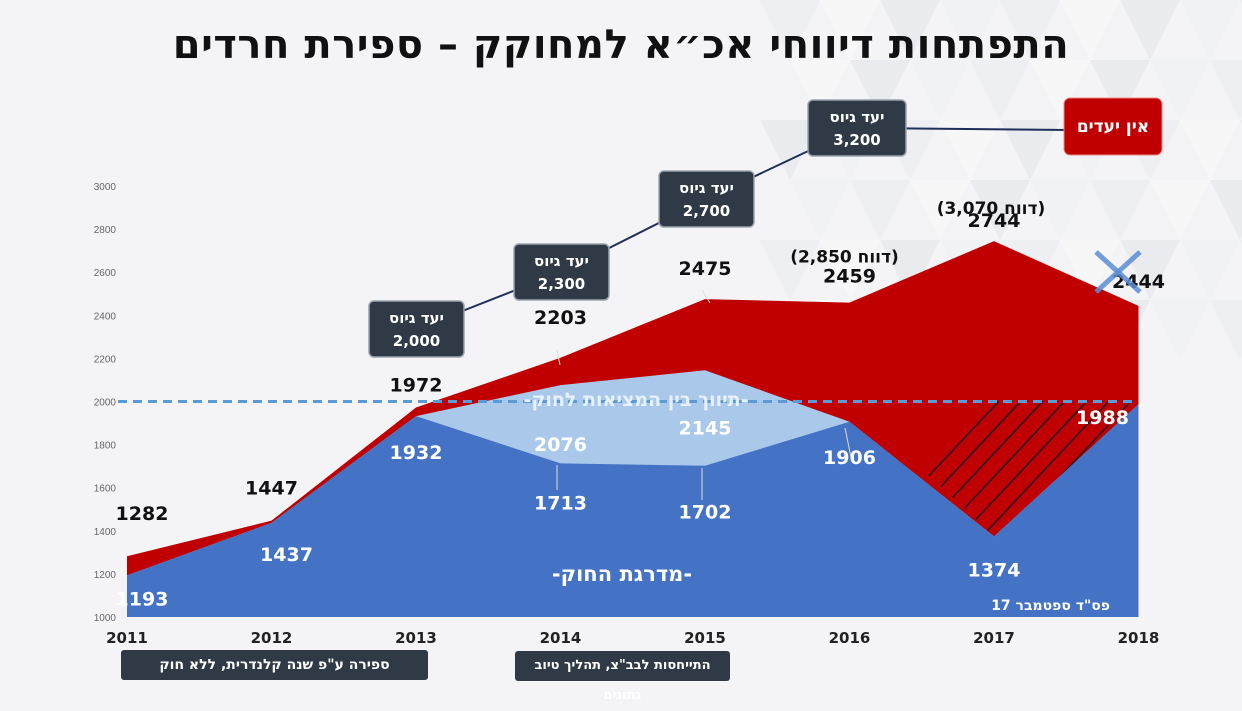  I want to click on base-data-label: 1193, so click(142, 599).